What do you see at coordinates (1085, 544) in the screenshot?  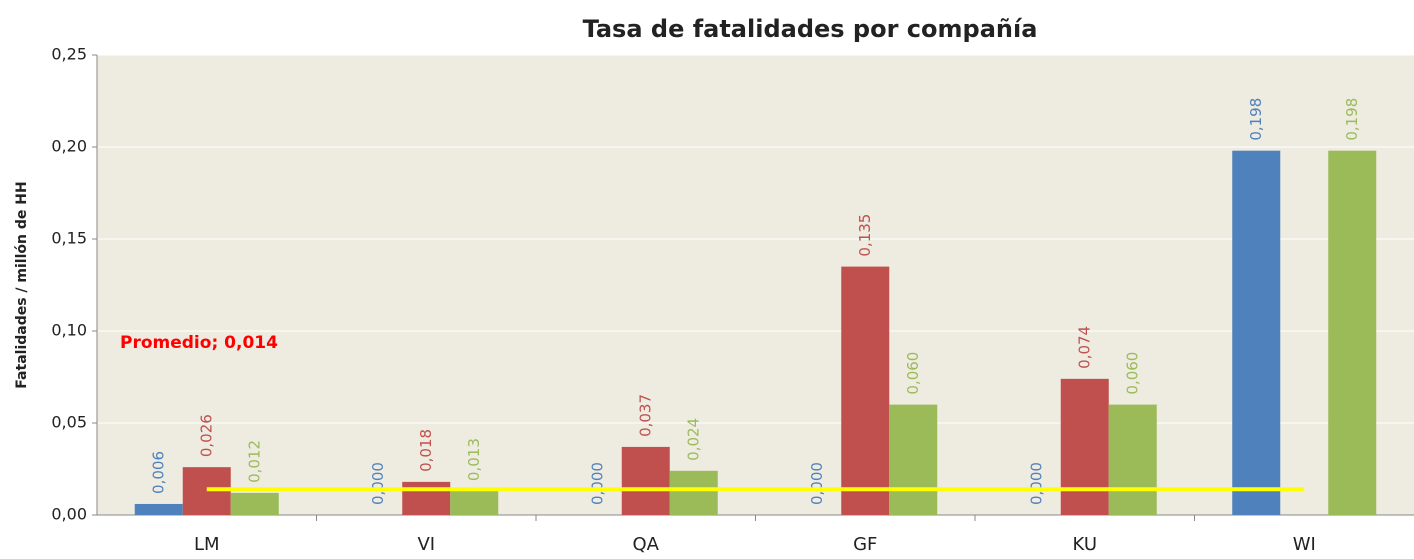 I see `x-tick-label: KU` at bounding box center [1085, 544].